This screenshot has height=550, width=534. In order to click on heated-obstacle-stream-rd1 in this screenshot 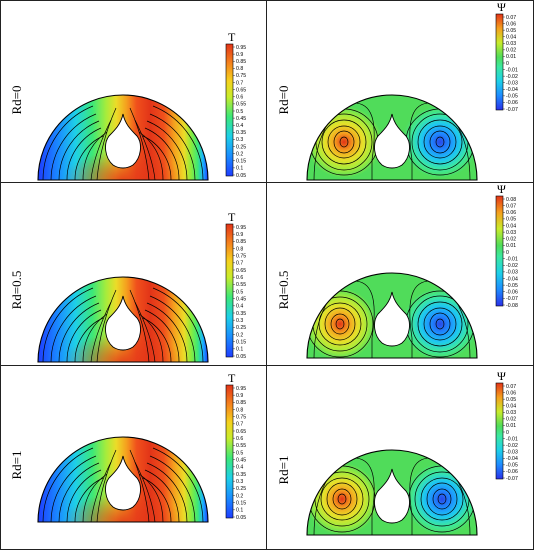, I will do `click(392, 496)`.